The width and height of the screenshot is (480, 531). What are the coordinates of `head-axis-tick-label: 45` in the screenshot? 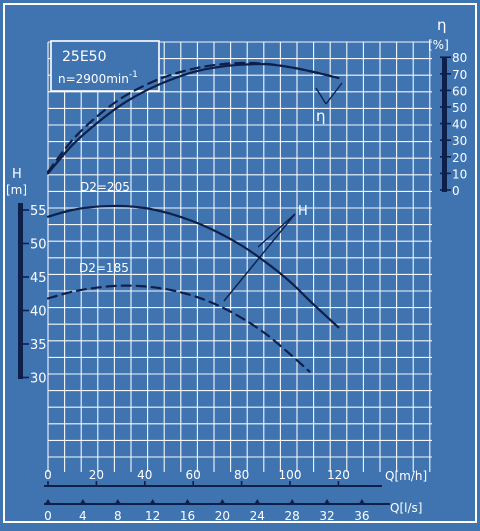 It's located at (38, 278).